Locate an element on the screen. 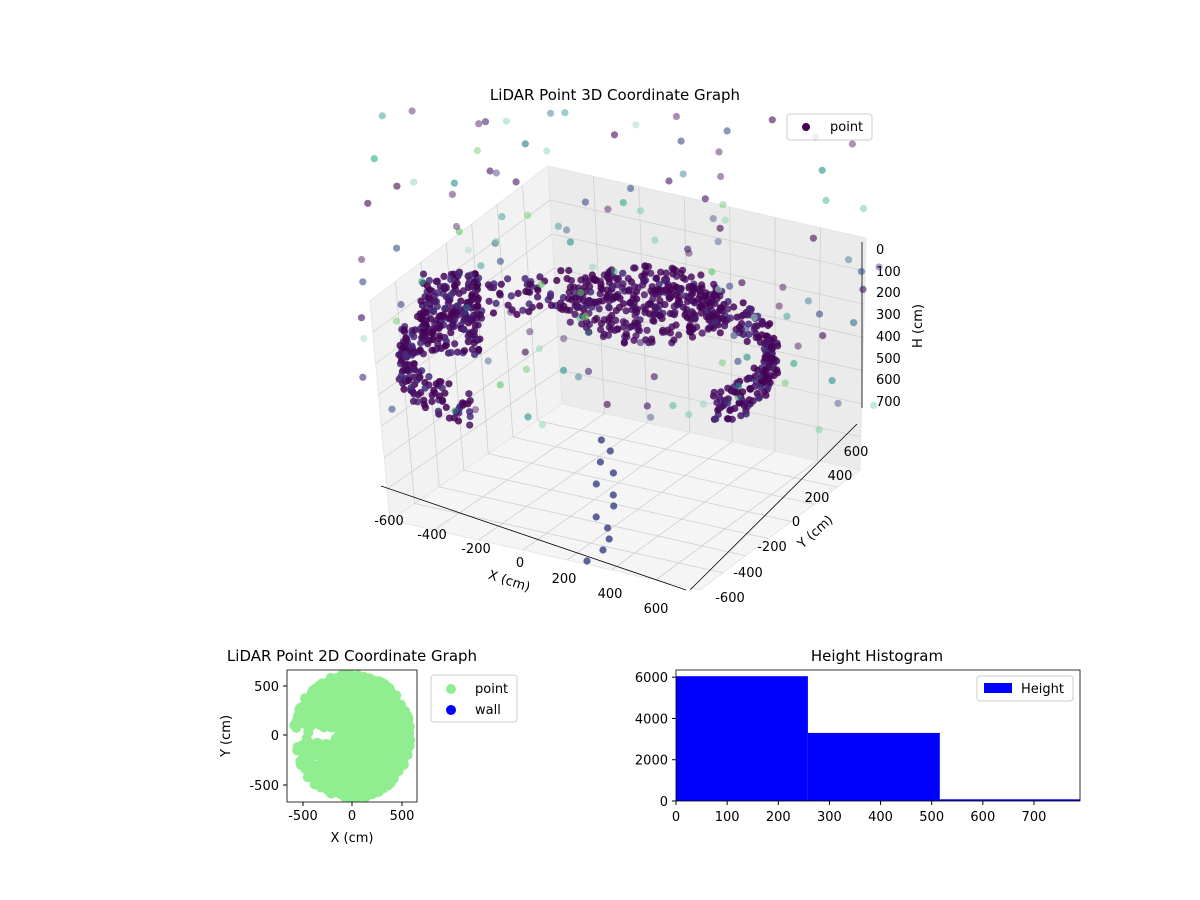 This screenshot has height=900, width=1200. h-tick-label: 200 is located at coordinates (888, 293).